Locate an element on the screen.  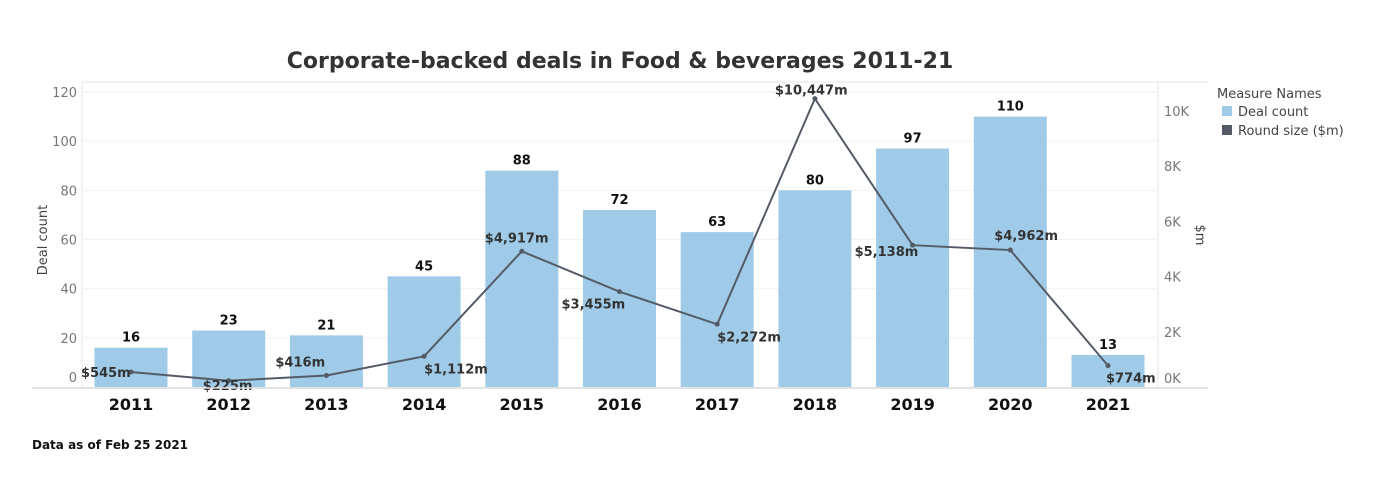
x-tick-label: 2015 is located at coordinates (522, 404).